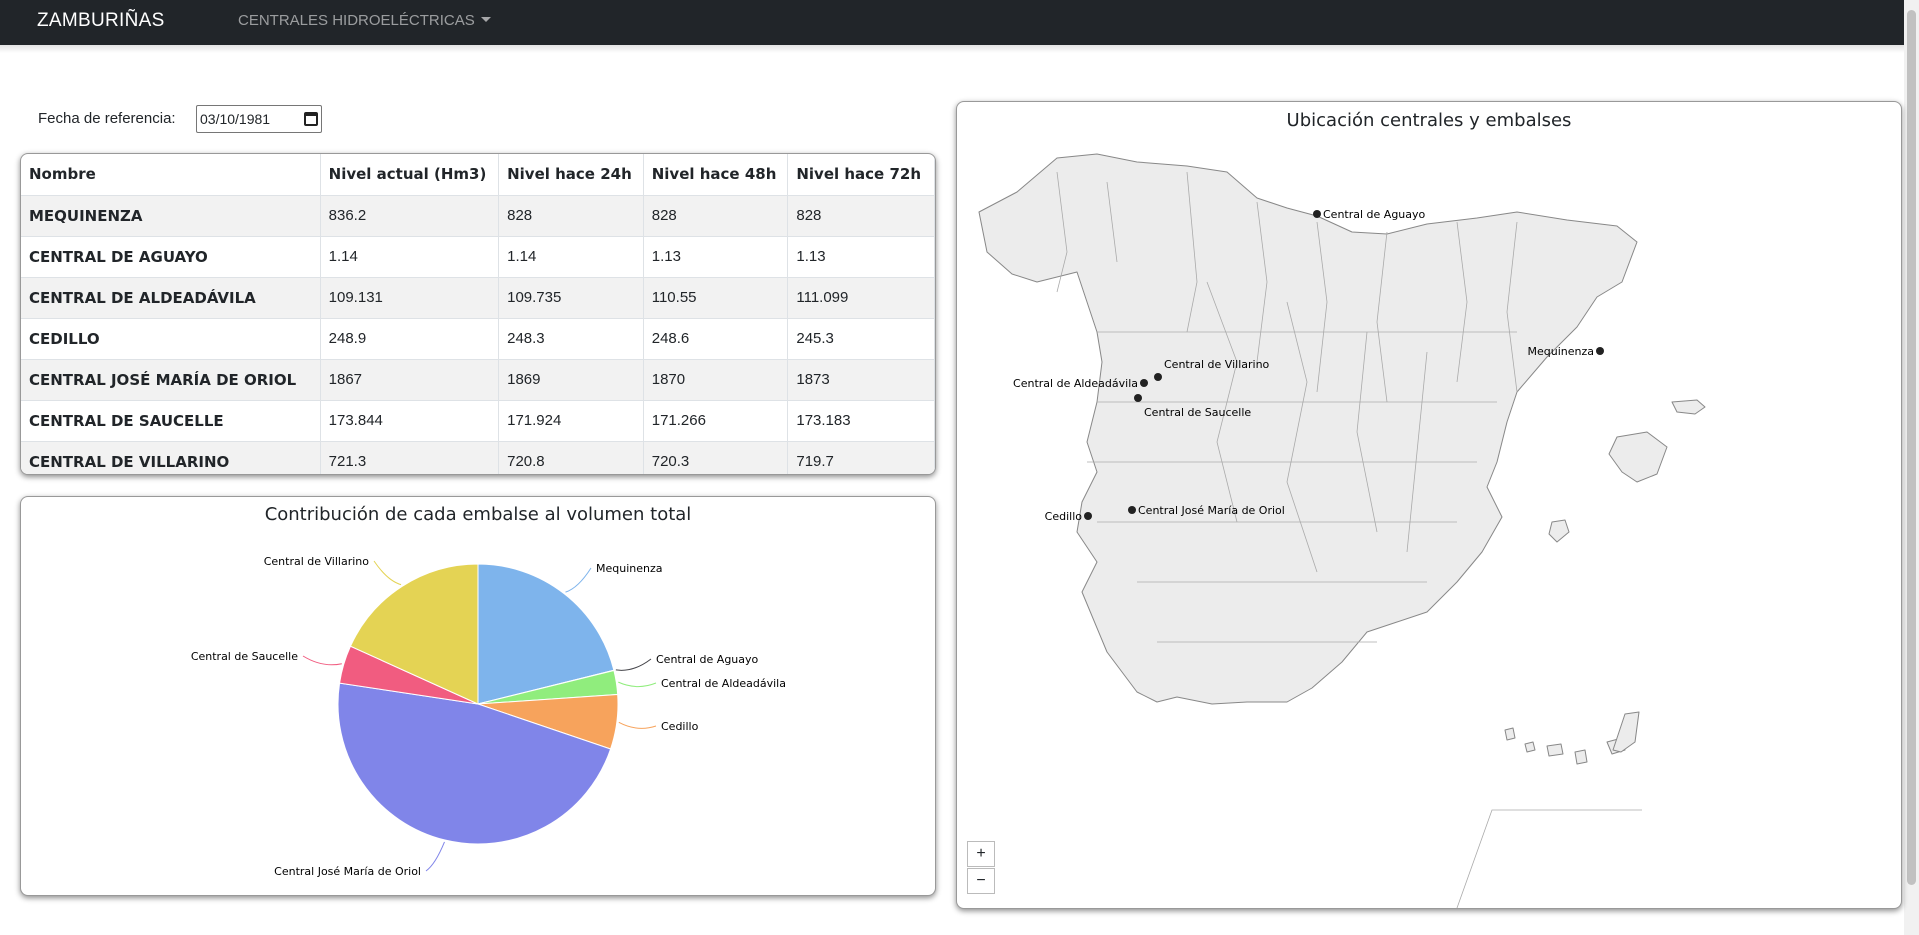 The height and width of the screenshot is (935, 1919). What do you see at coordinates (171, 421) in the screenshot?
I see `row-name: CENTRAL DE SAUCELLE` at bounding box center [171, 421].